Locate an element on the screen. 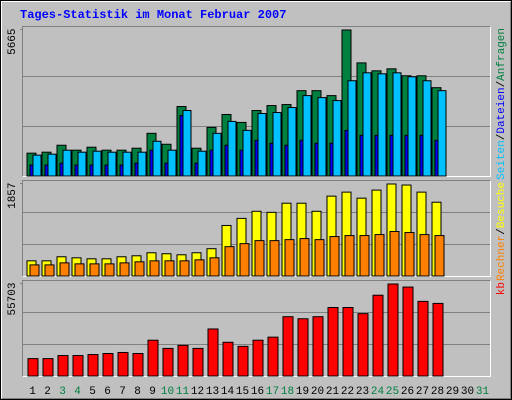 The height and width of the screenshot is (400, 512). x-tick-label: 2 is located at coordinates (47, 392).